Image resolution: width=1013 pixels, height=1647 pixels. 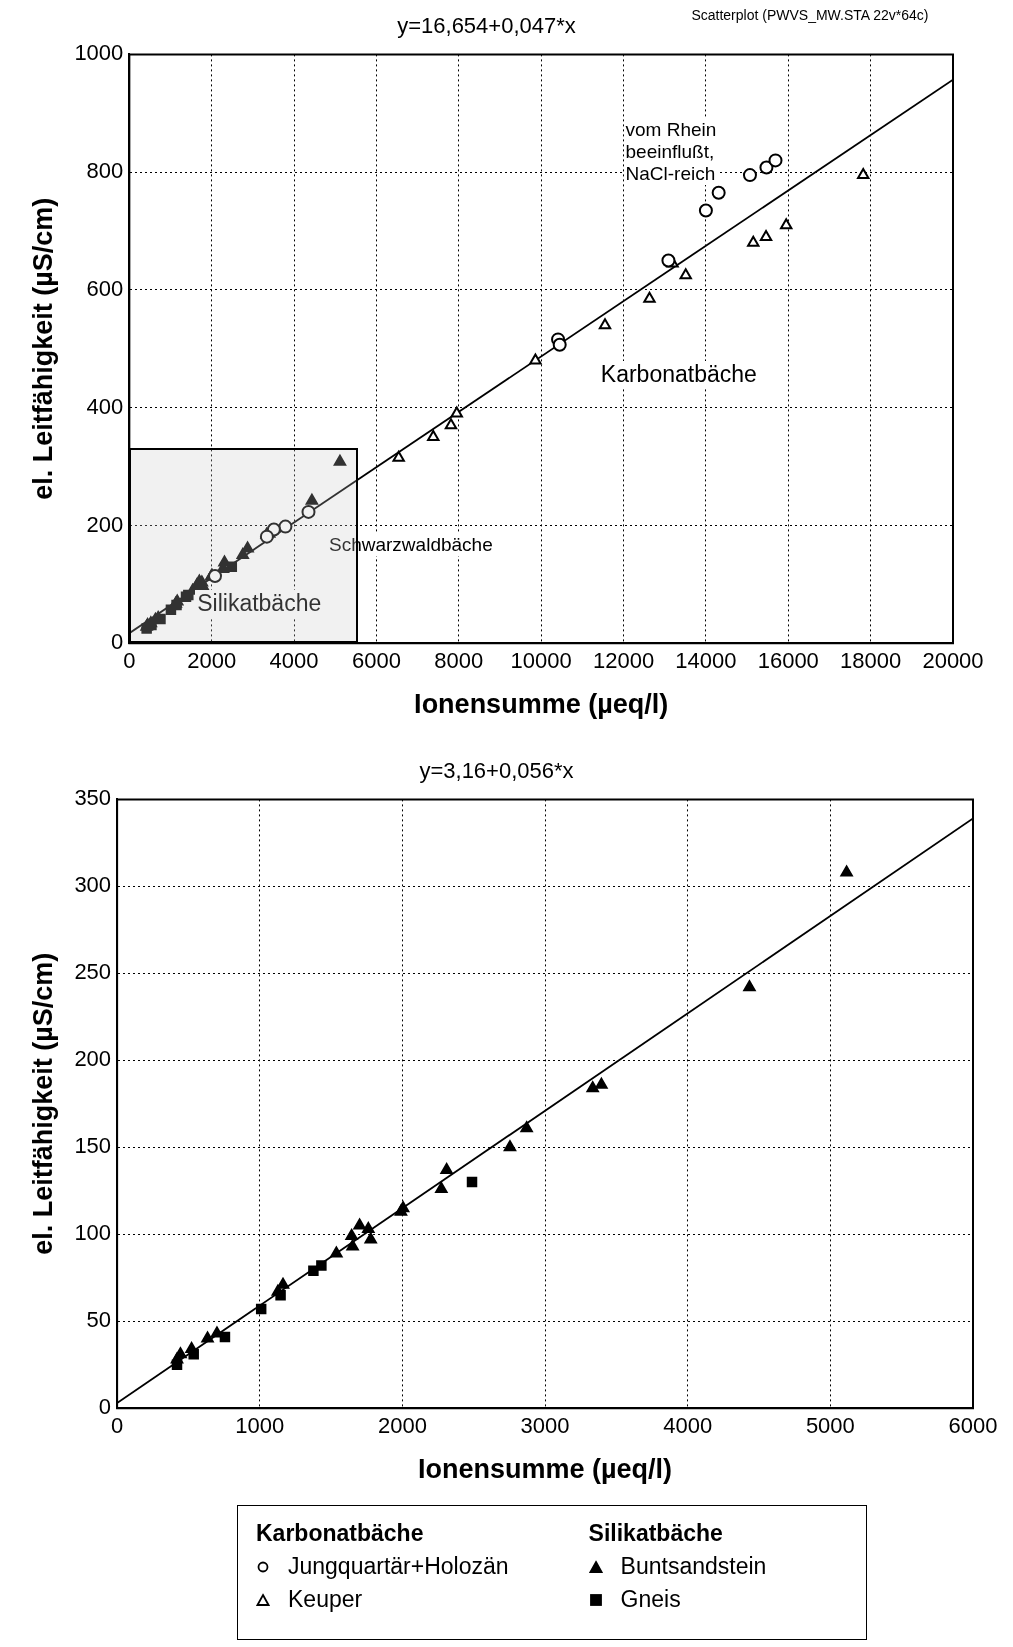 I want to click on text: Silikatbäche, so click(x=656, y=1533).